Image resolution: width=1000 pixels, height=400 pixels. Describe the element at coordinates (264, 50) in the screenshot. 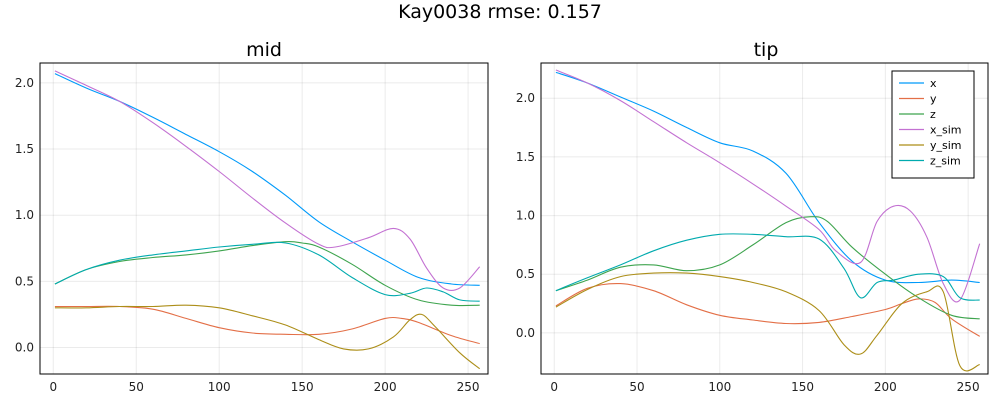

I see `panel-title: mid` at that location.